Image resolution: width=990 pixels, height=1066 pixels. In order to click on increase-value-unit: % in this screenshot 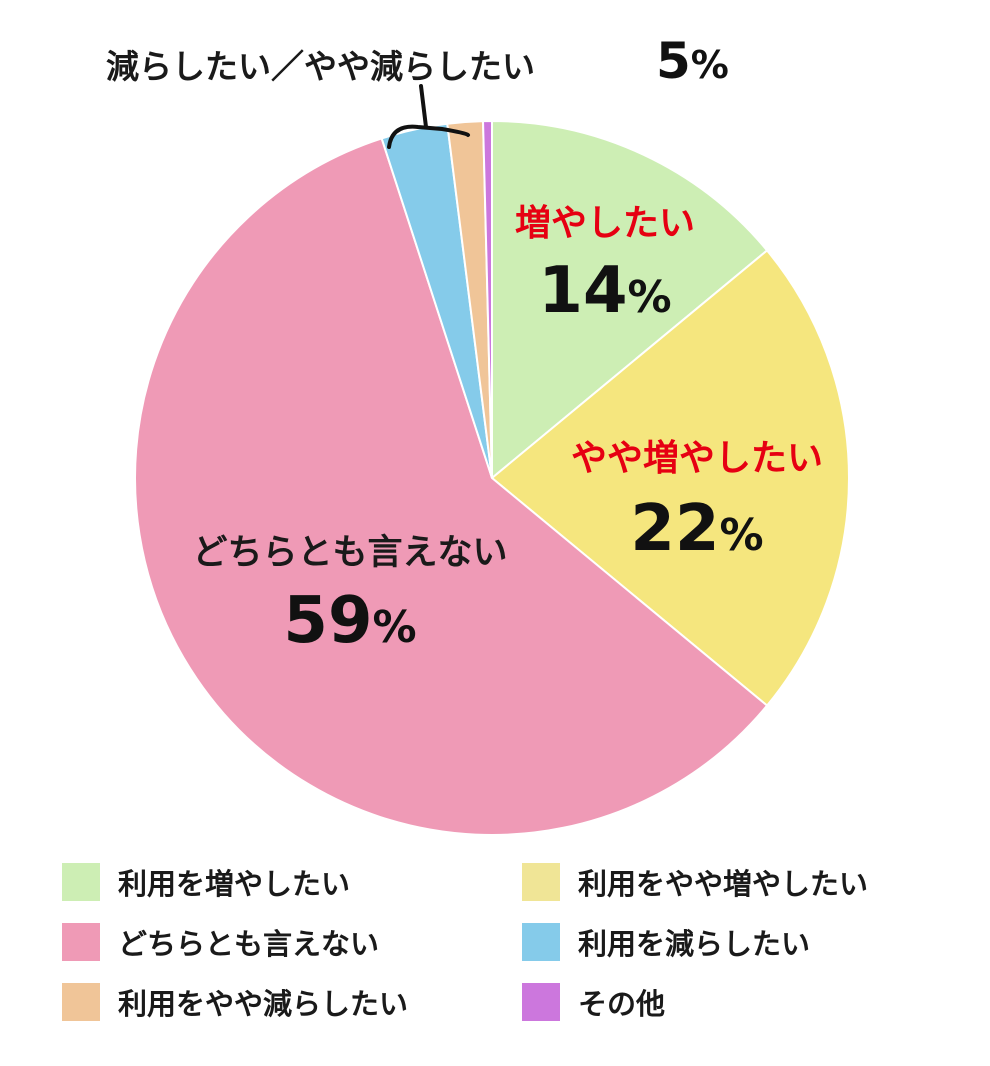, I will do `click(649, 297)`.